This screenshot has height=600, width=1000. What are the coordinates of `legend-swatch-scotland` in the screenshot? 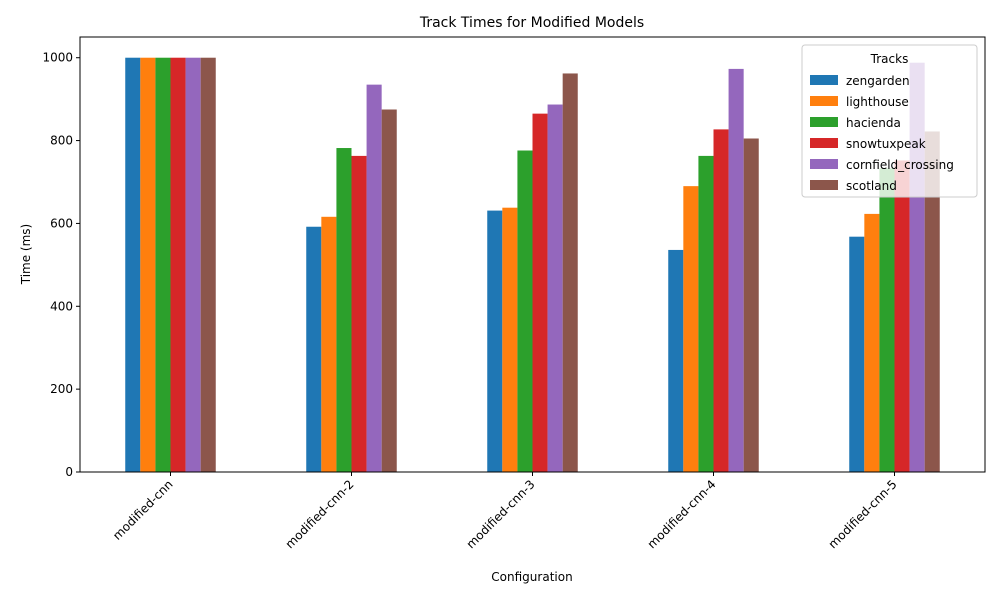 It's located at (824, 185).